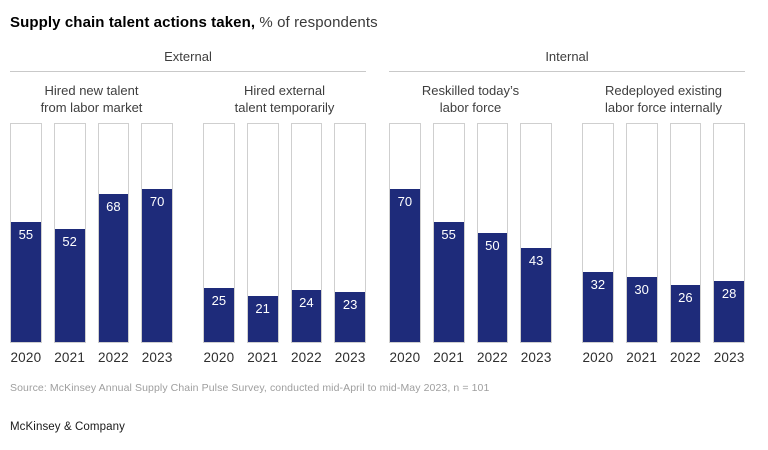 The width and height of the screenshot is (768, 450). What do you see at coordinates (306, 302) in the screenshot?
I see `bar-value-label: 24` at bounding box center [306, 302].